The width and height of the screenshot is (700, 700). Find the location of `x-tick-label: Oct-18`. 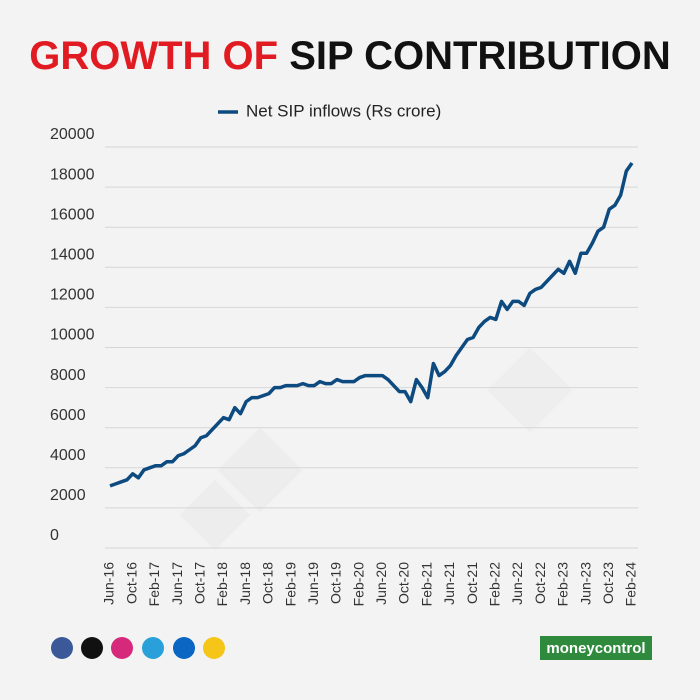

x-tick-label: Oct-18 is located at coordinates (268, 583).